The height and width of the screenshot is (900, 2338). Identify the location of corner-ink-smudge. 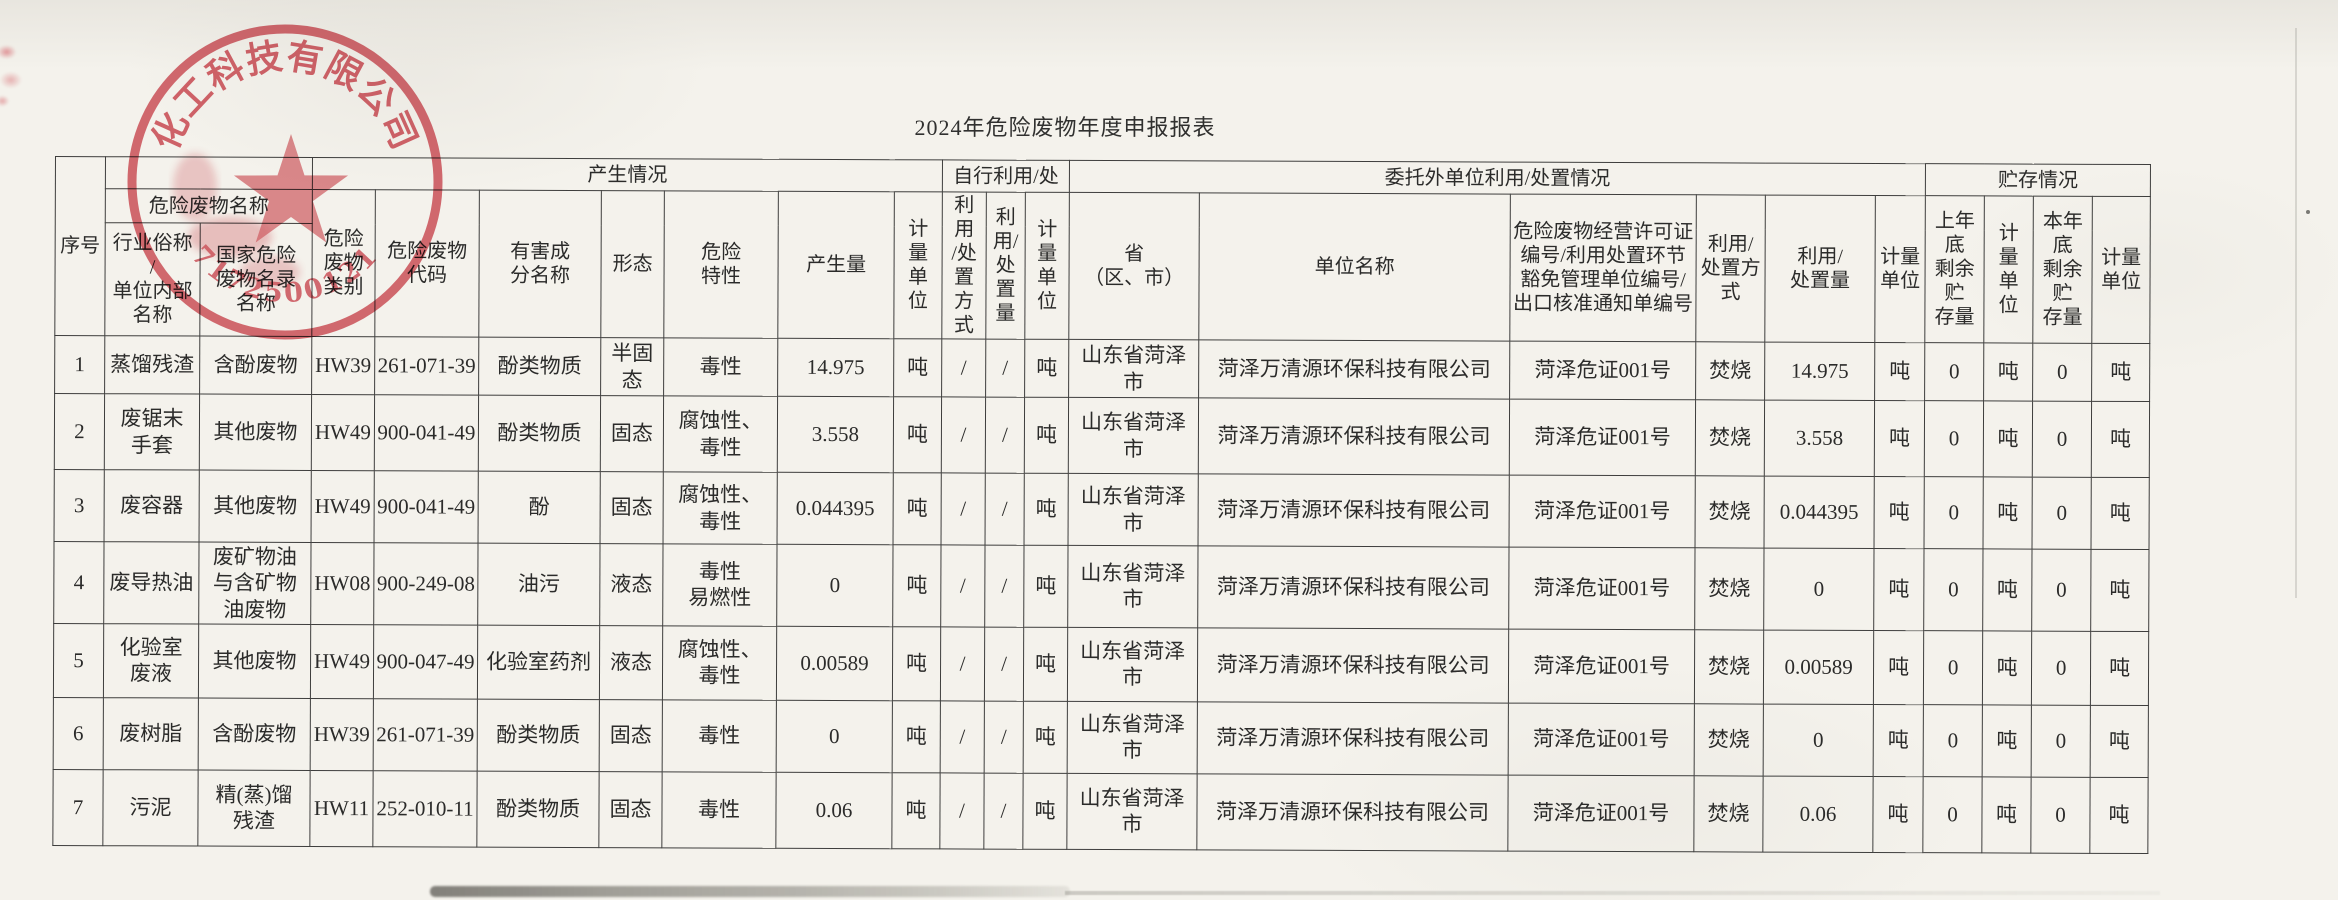
(18, 73).